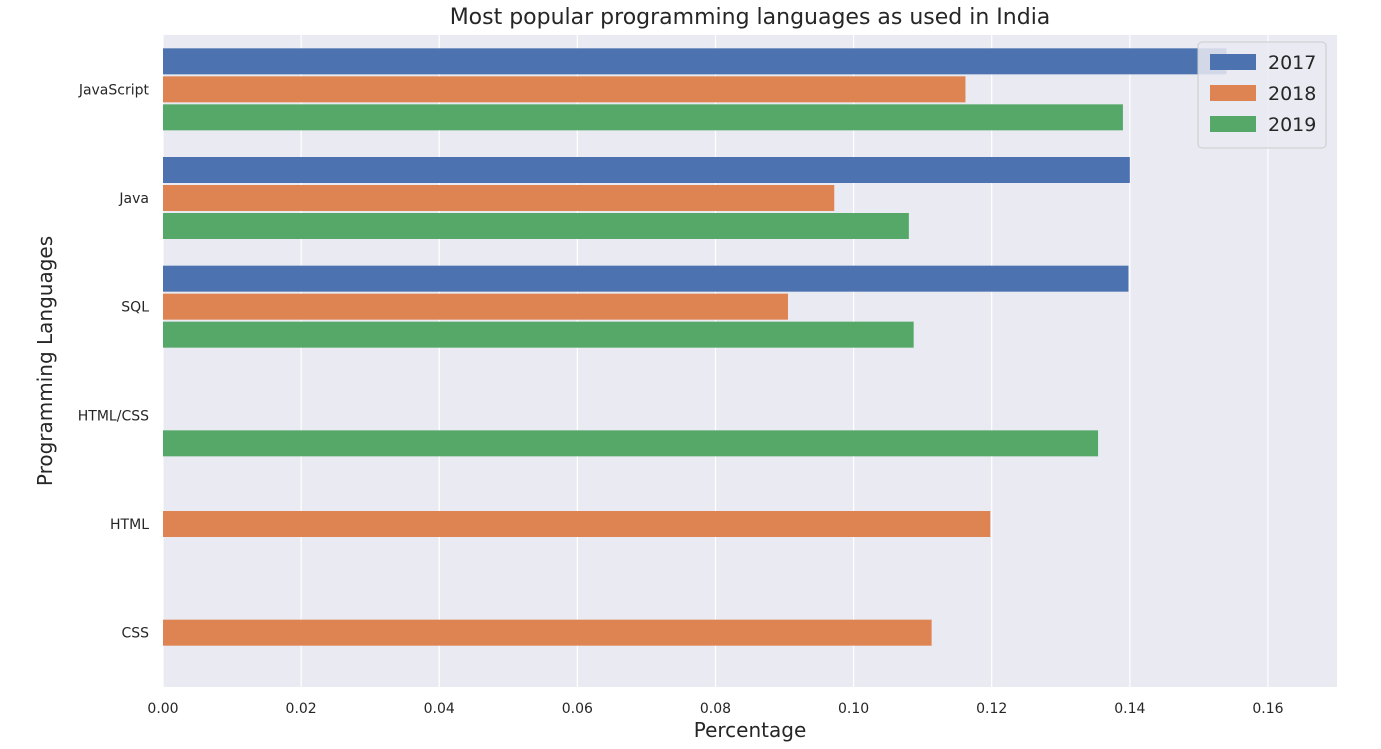 Image resolution: width=1381 pixels, height=749 pixels. I want to click on bar-2019-sql, so click(538, 334).